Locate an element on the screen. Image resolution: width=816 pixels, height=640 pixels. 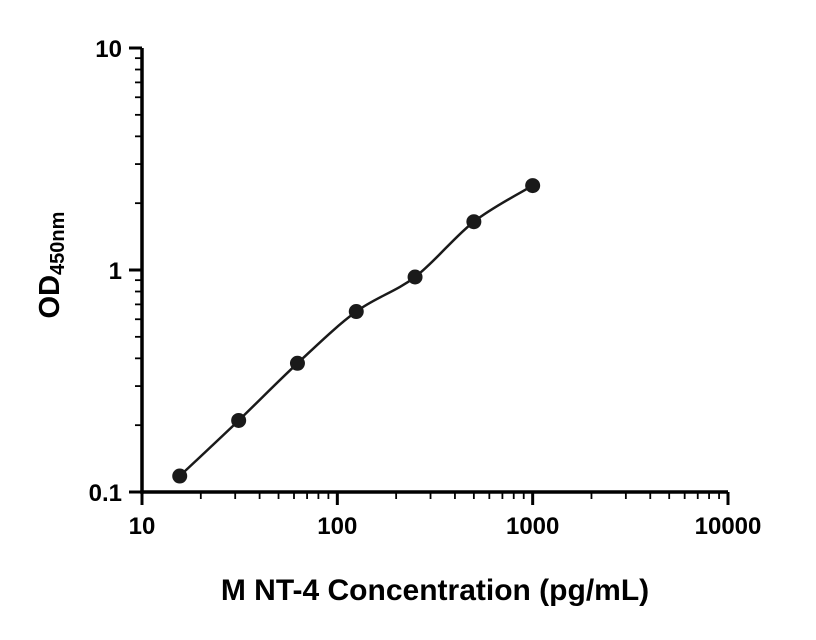
x-tick-label: 100 is located at coordinates (337, 526).